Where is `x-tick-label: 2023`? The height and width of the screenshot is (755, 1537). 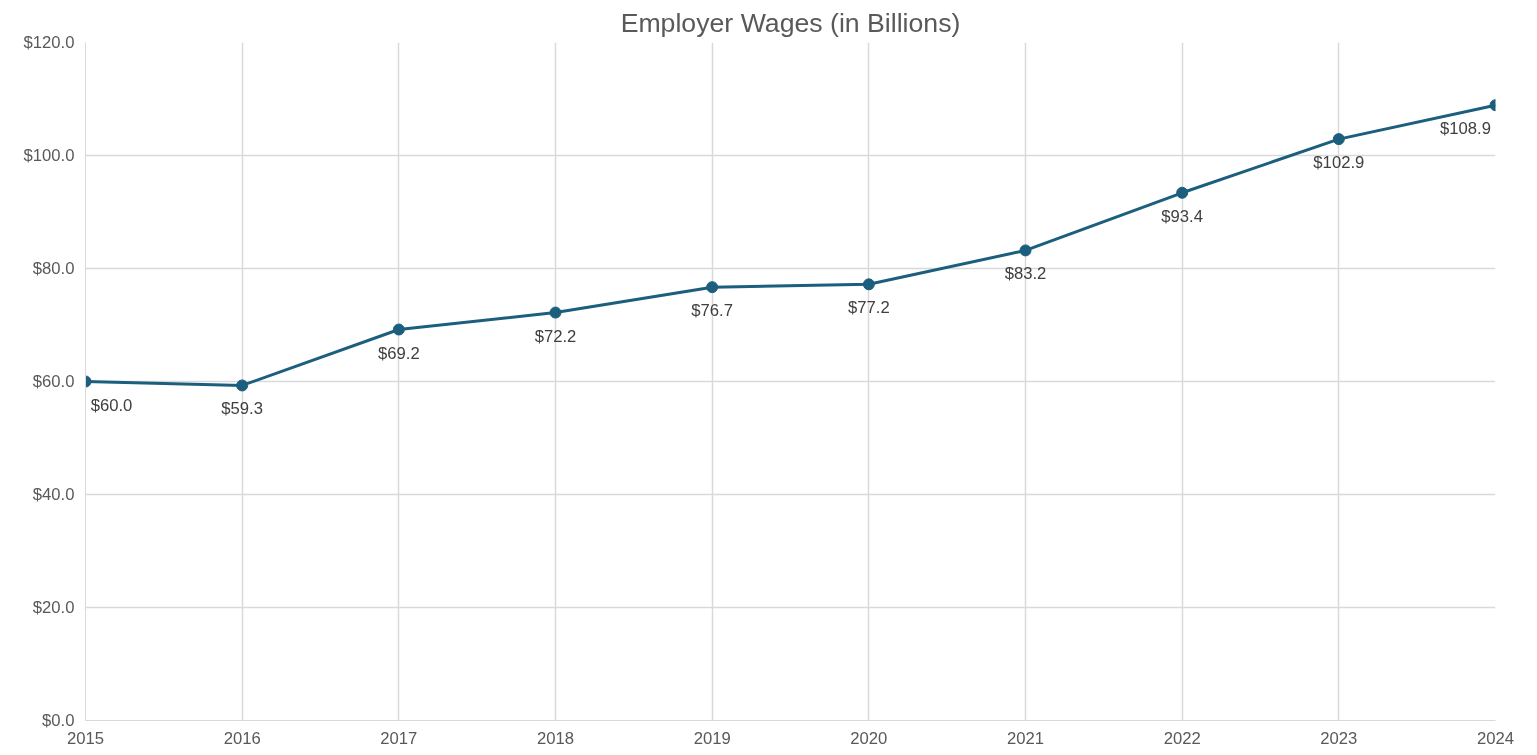
x-tick-label: 2023 is located at coordinates (1339, 738).